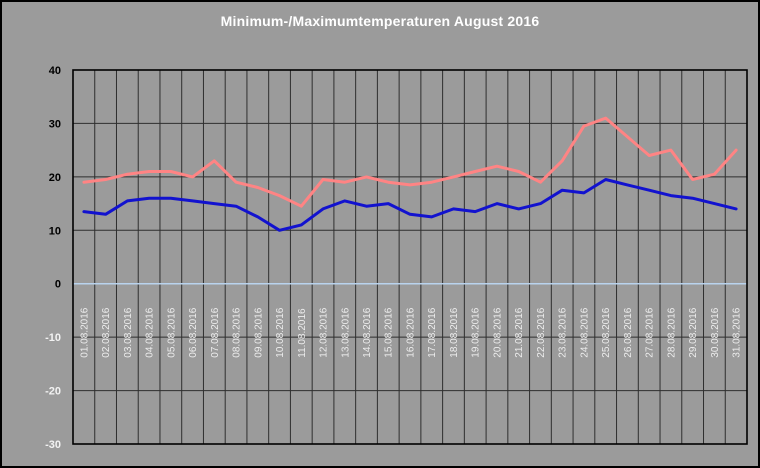  What do you see at coordinates (541, 332) in the screenshot?
I see `x-axis-label: 22.08.2016` at bounding box center [541, 332].